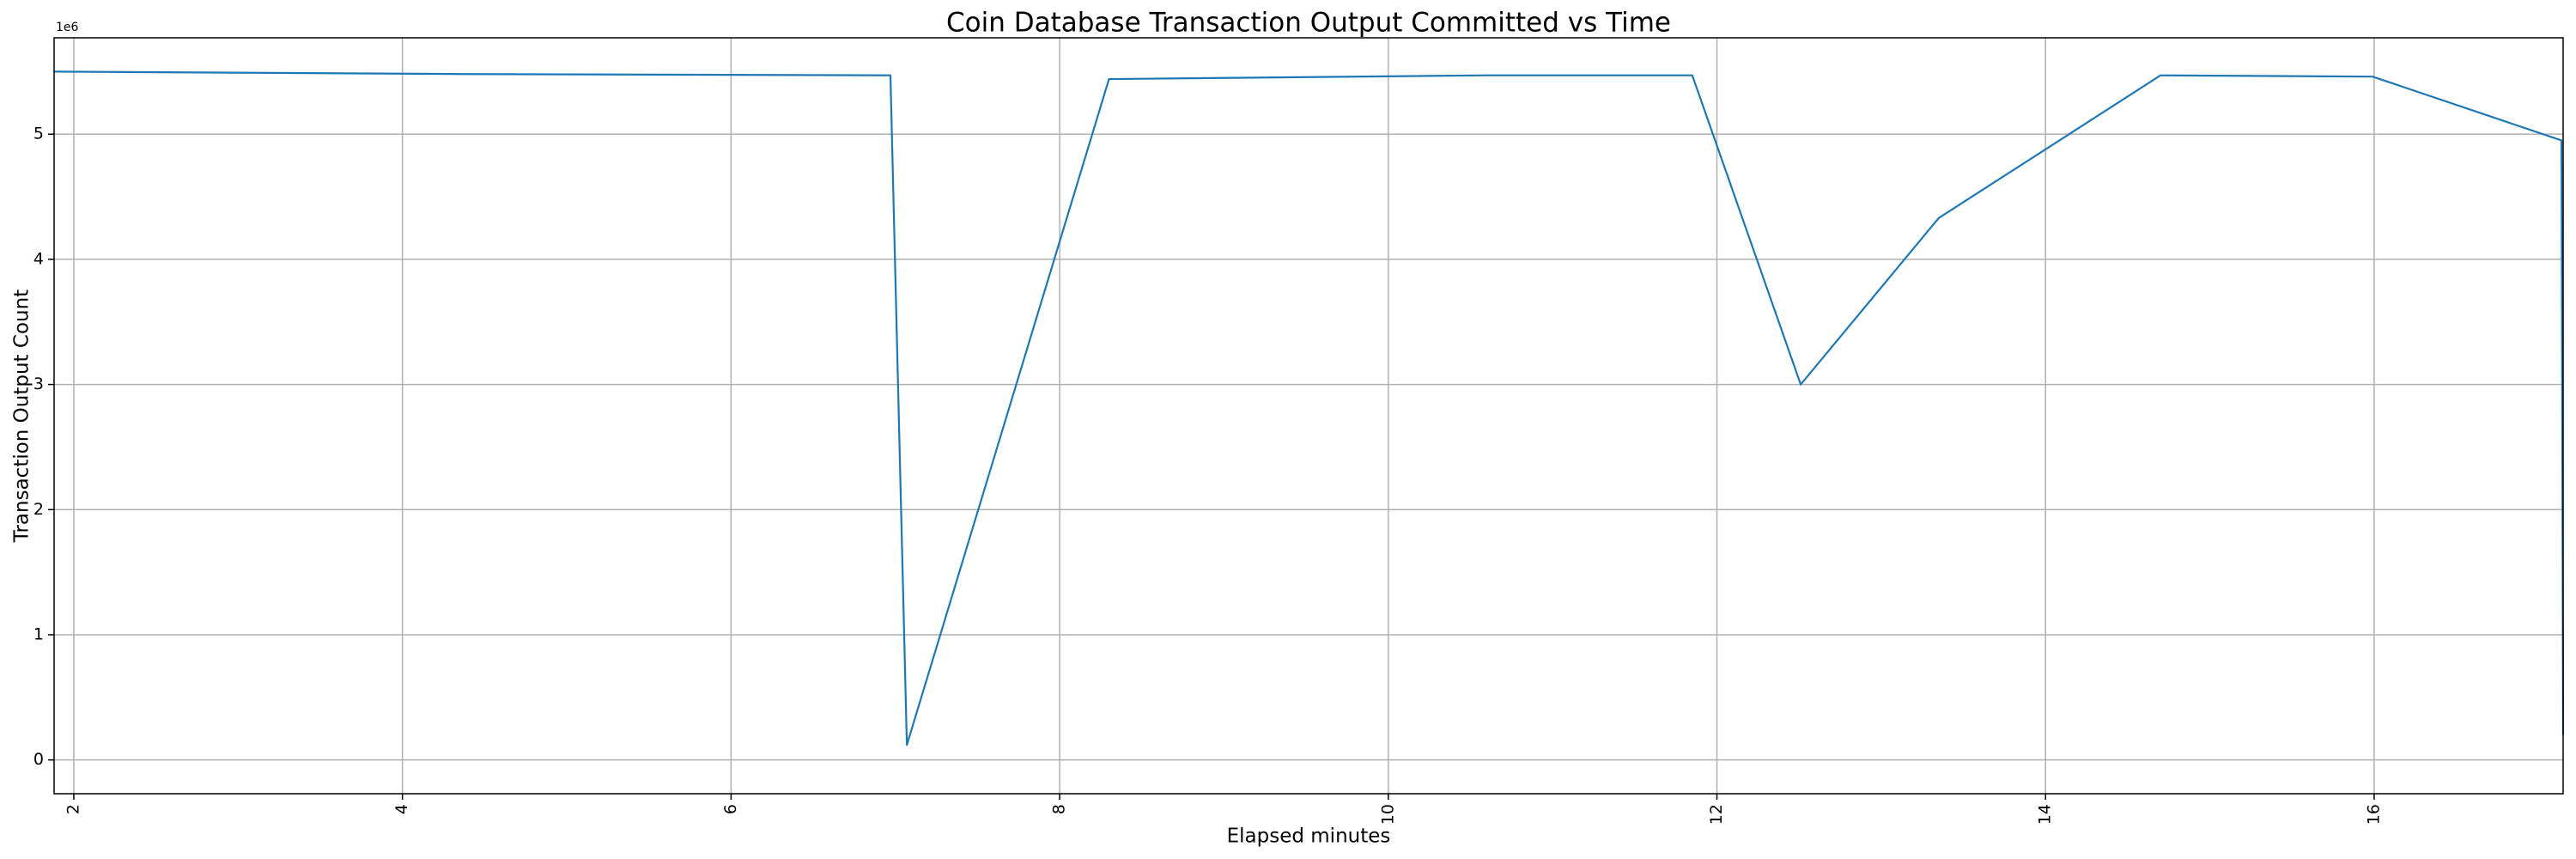 Image resolution: width=2576 pixels, height=859 pixels. What do you see at coordinates (38, 384) in the screenshot?
I see `y-tick-label: 3` at bounding box center [38, 384].